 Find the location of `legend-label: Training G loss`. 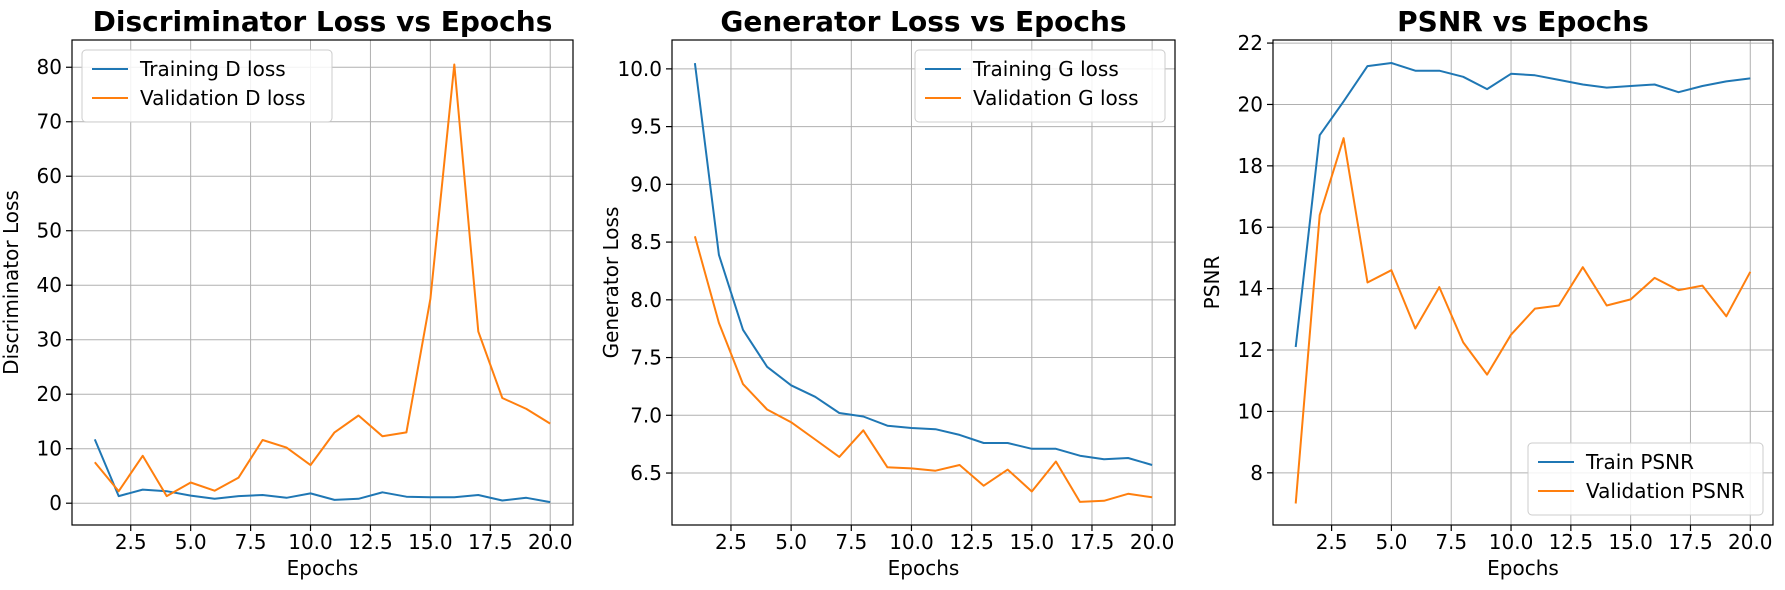

legend-label: Training G loss is located at coordinates (1045, 69).